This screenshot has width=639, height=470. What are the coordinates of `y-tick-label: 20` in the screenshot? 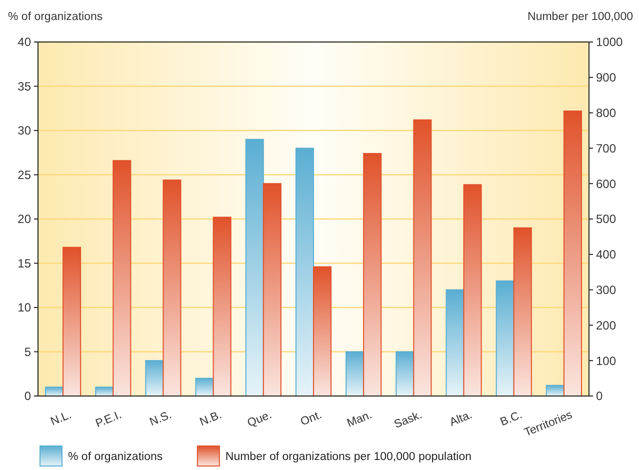 It's located at (25, 219).